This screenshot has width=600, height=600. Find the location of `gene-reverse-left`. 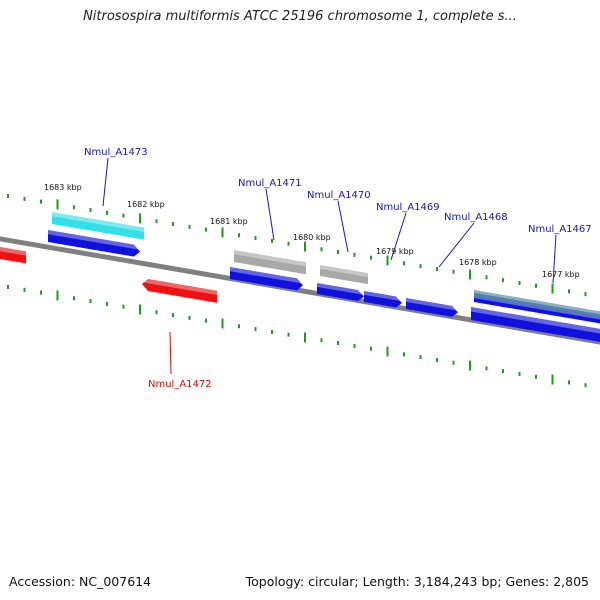

gene-reverse-left is located at coordinates (13, 255).